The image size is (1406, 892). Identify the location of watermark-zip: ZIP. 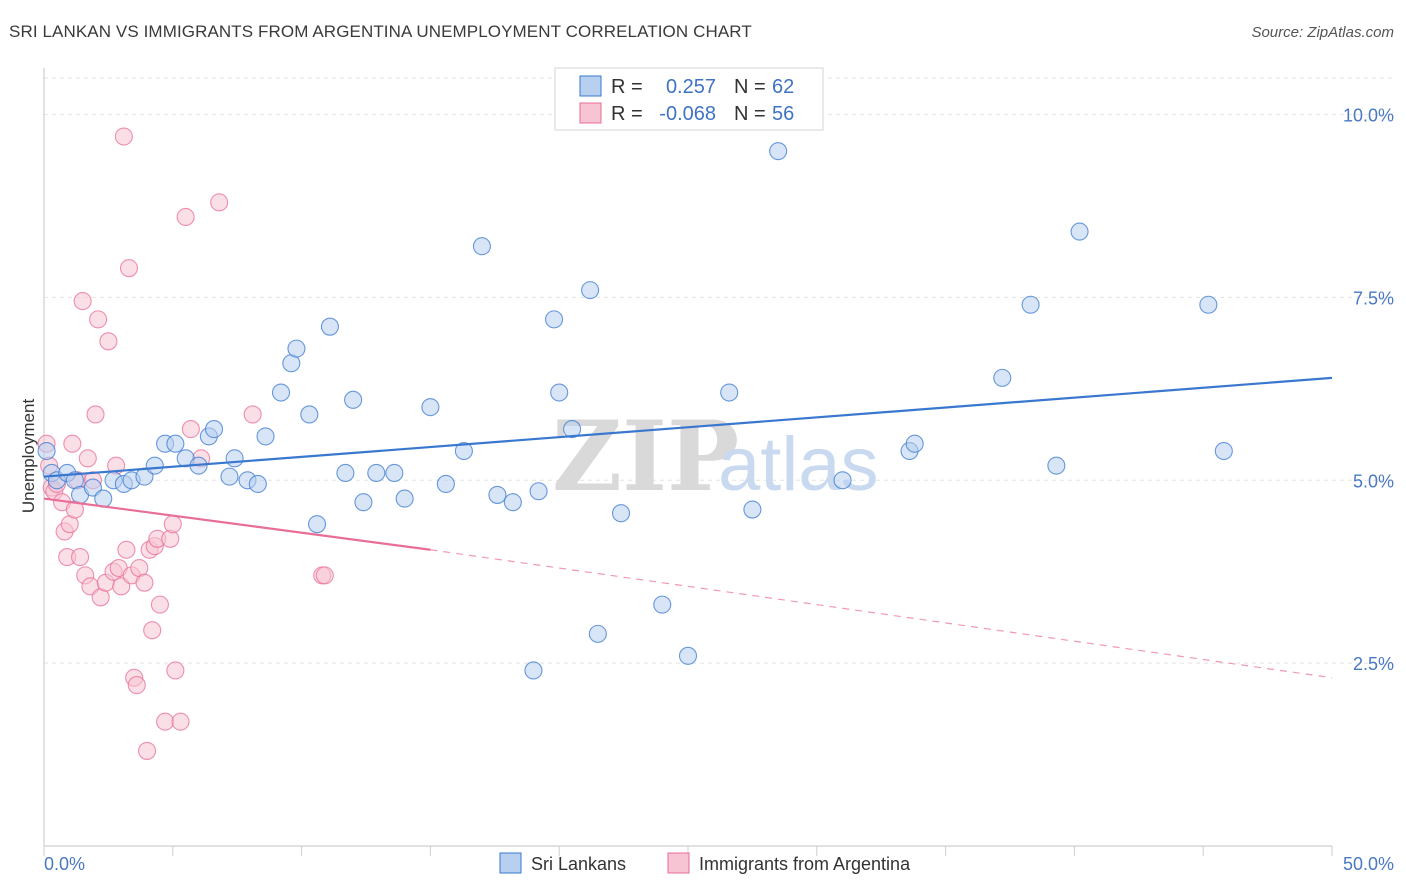
(645, 456).